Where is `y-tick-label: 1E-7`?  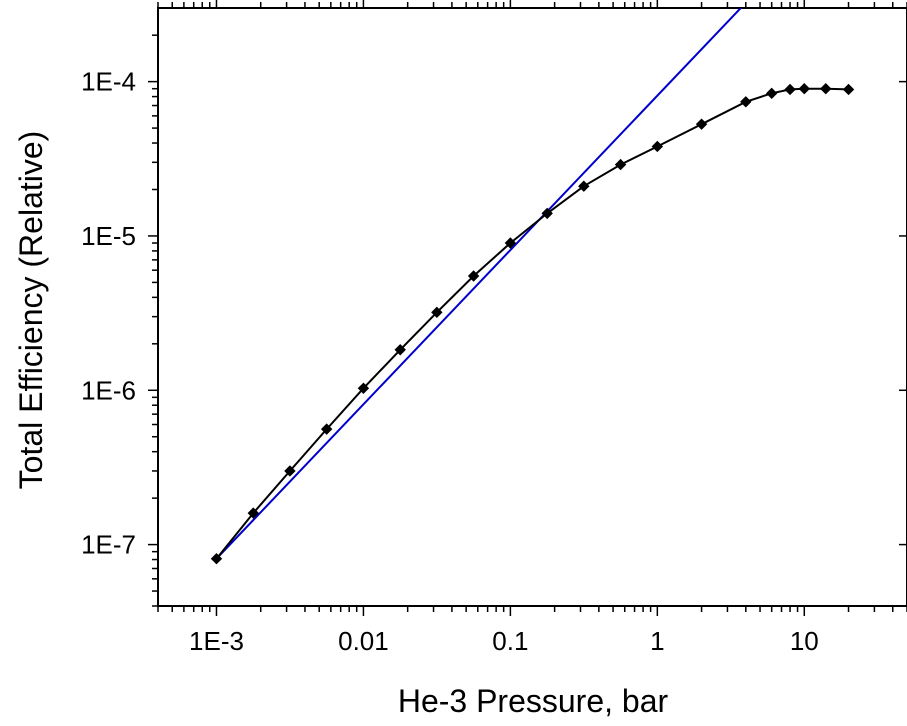 y-tick-label: 1E-7 is located at coordinates (108, 545).